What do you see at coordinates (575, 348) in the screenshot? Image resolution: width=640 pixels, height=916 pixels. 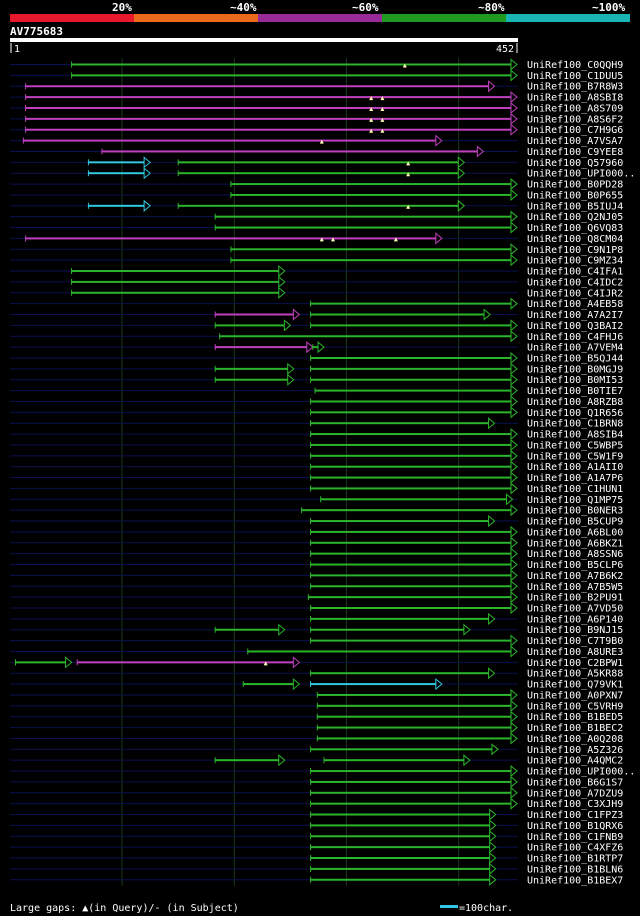 I see `hit-label: UniRef100_A7VEM4` at bounding box center [575, 348].